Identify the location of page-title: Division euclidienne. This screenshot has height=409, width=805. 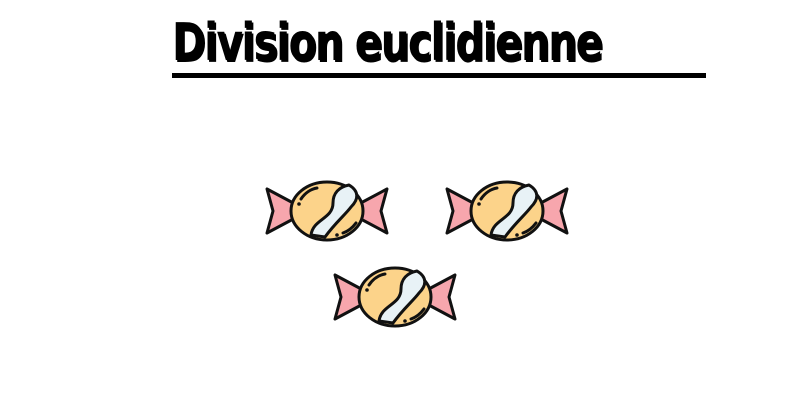
(387, 43).